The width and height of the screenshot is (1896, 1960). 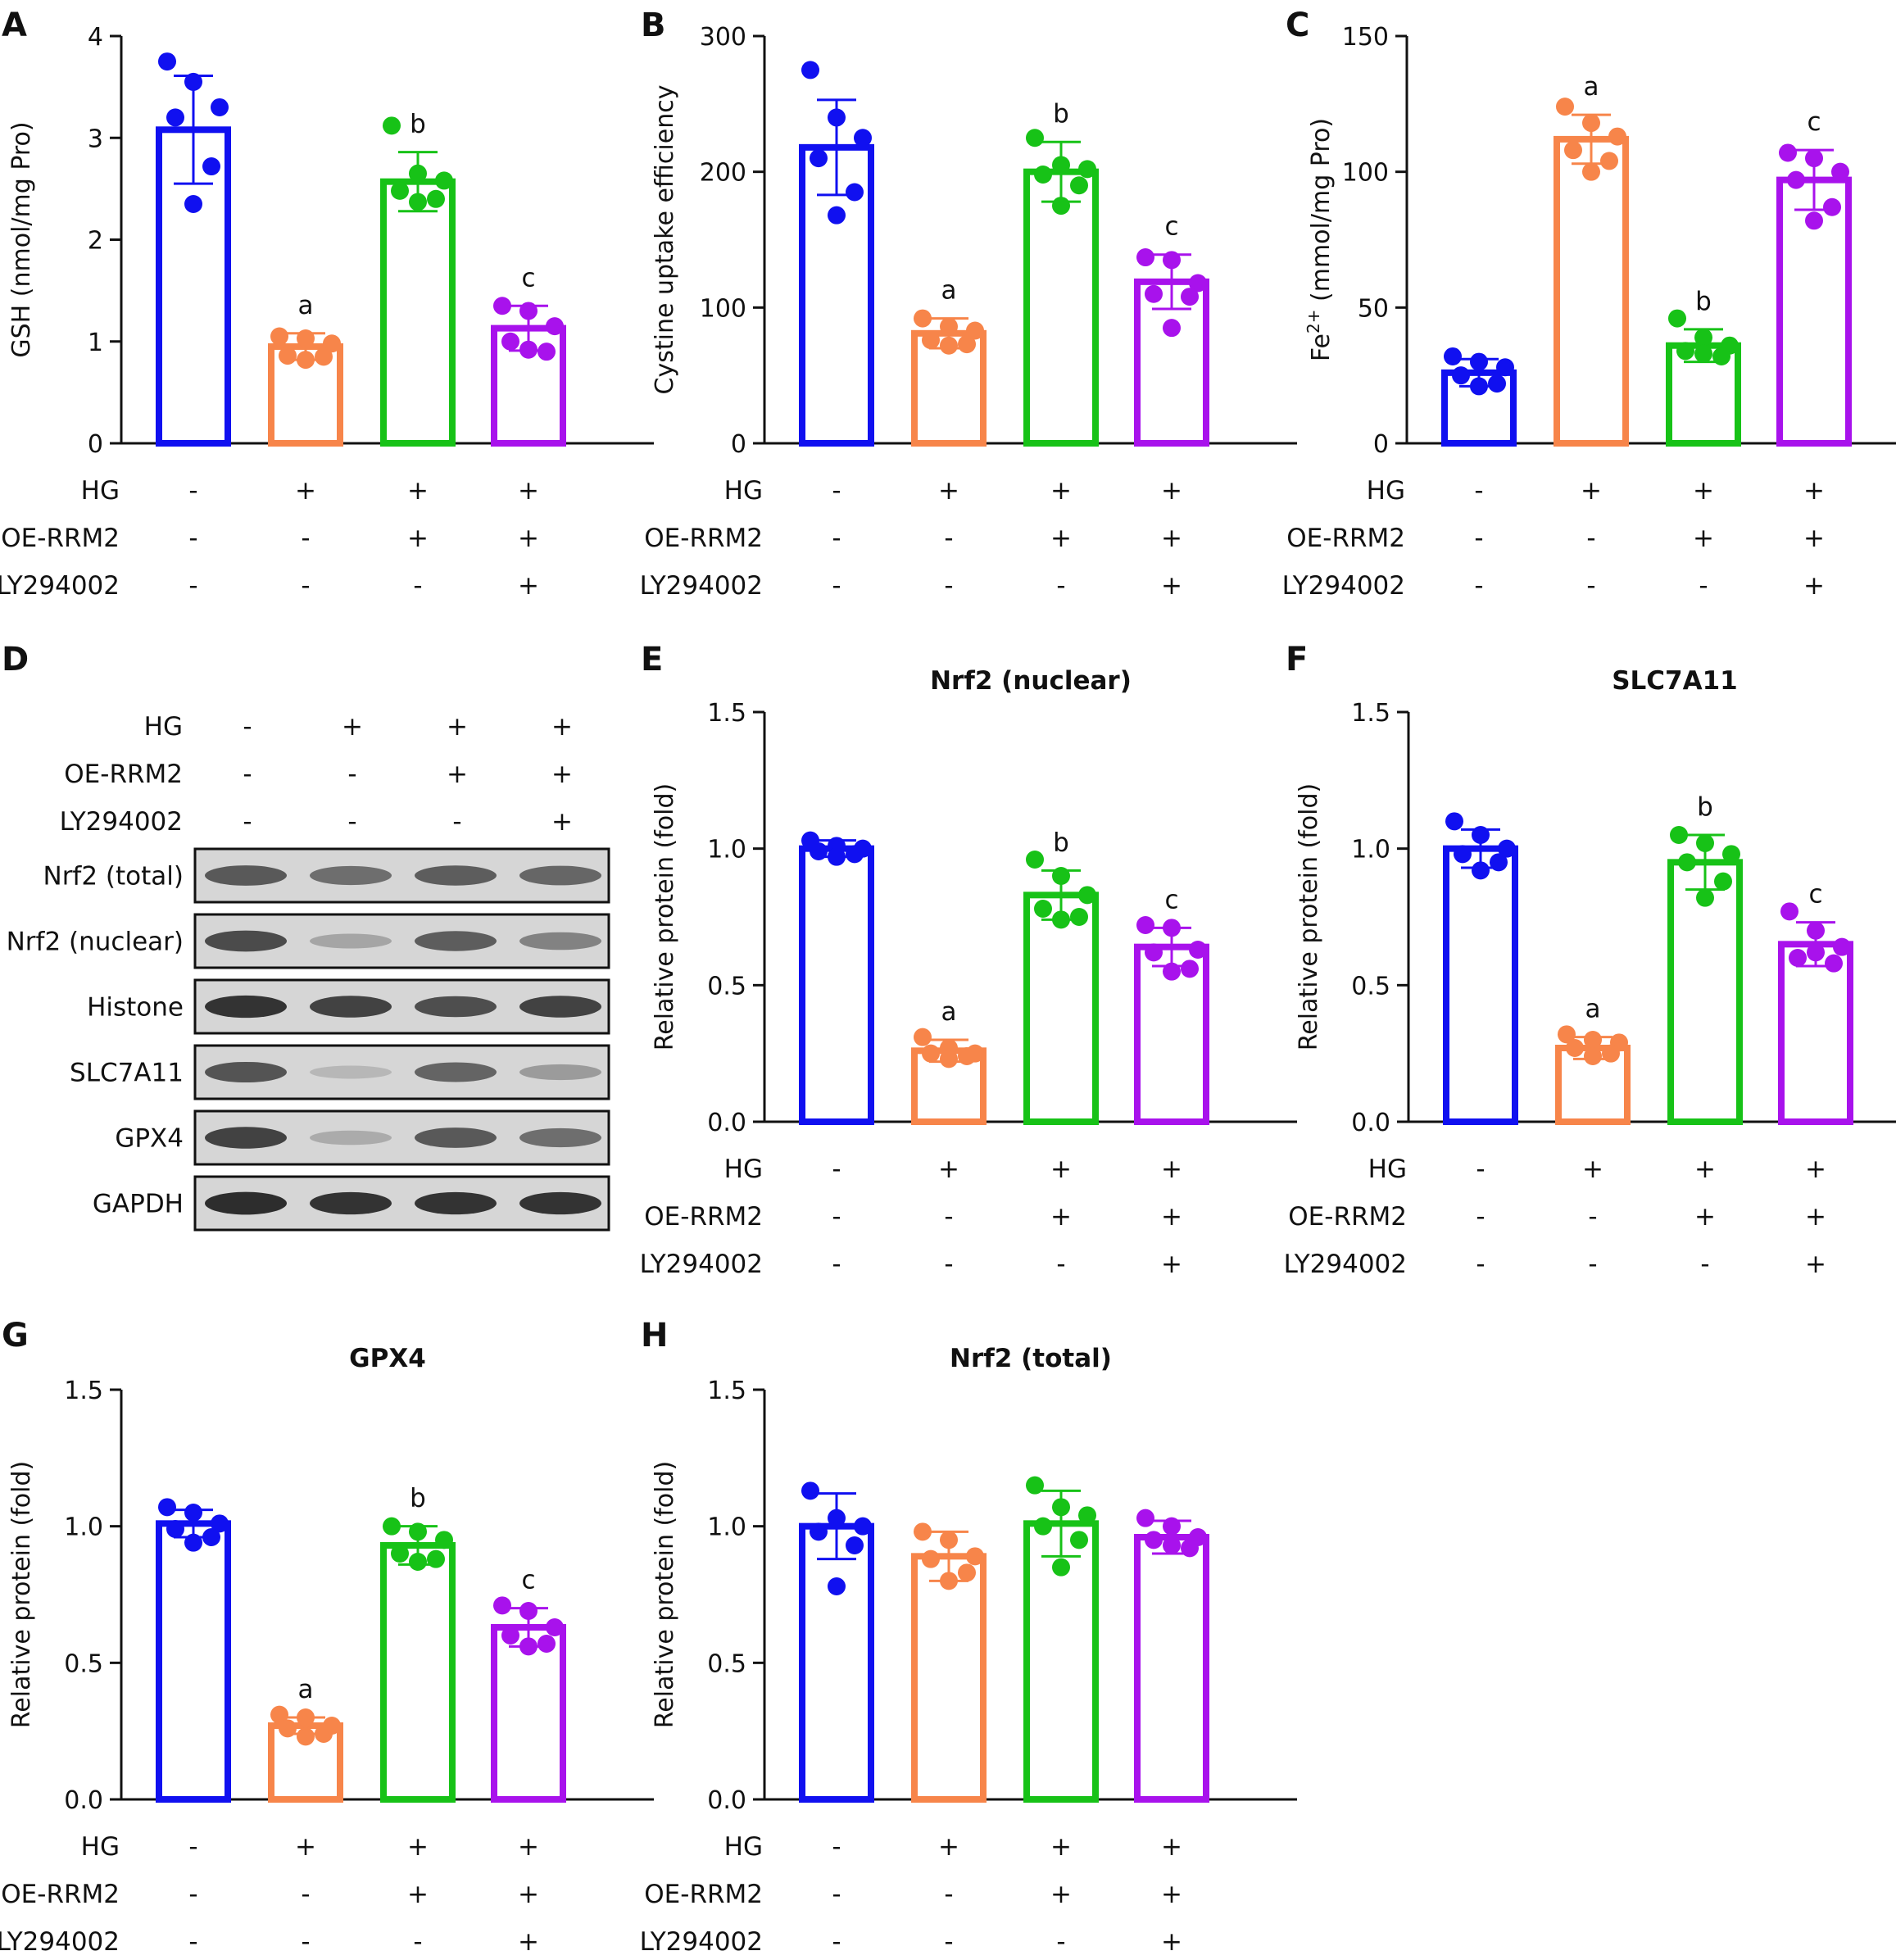 I want to click on y-tick-label: 100, so click(x=1365, y=173).